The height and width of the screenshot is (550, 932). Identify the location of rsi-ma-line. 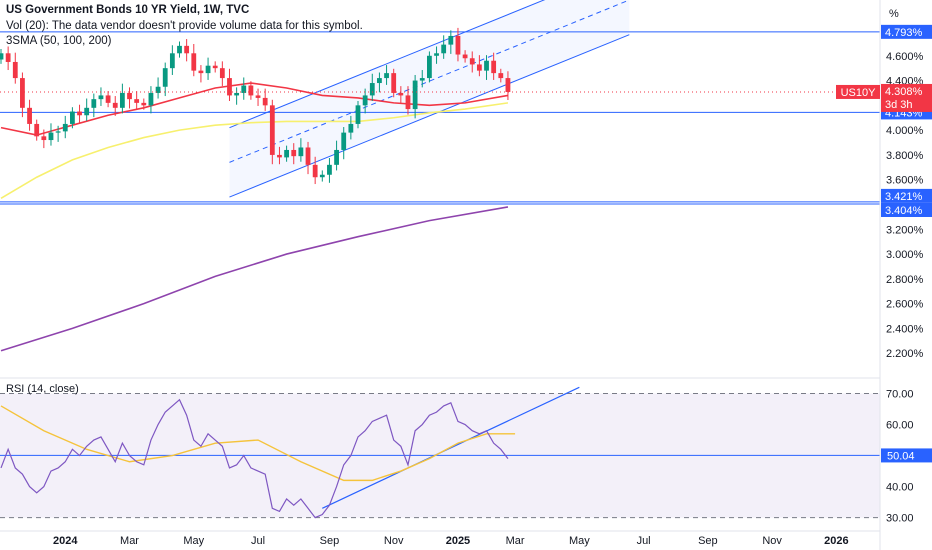
(258, 443).